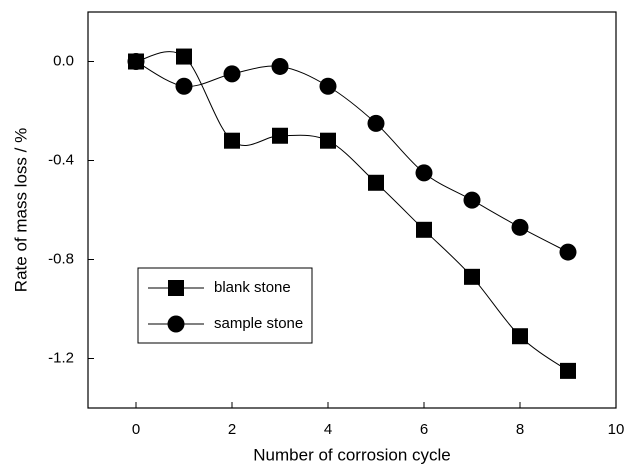 This screenshot has width=628, height=466. I want to click on x-tick-label: 0, so click(136, 429).